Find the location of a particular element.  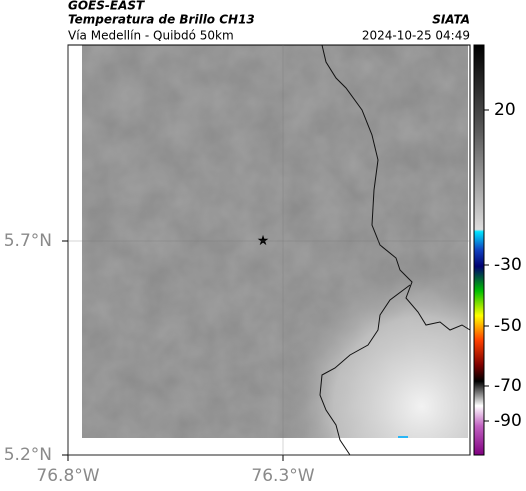

datetime: 2024-10-25 04:49 is located at coordinates (416, 36).